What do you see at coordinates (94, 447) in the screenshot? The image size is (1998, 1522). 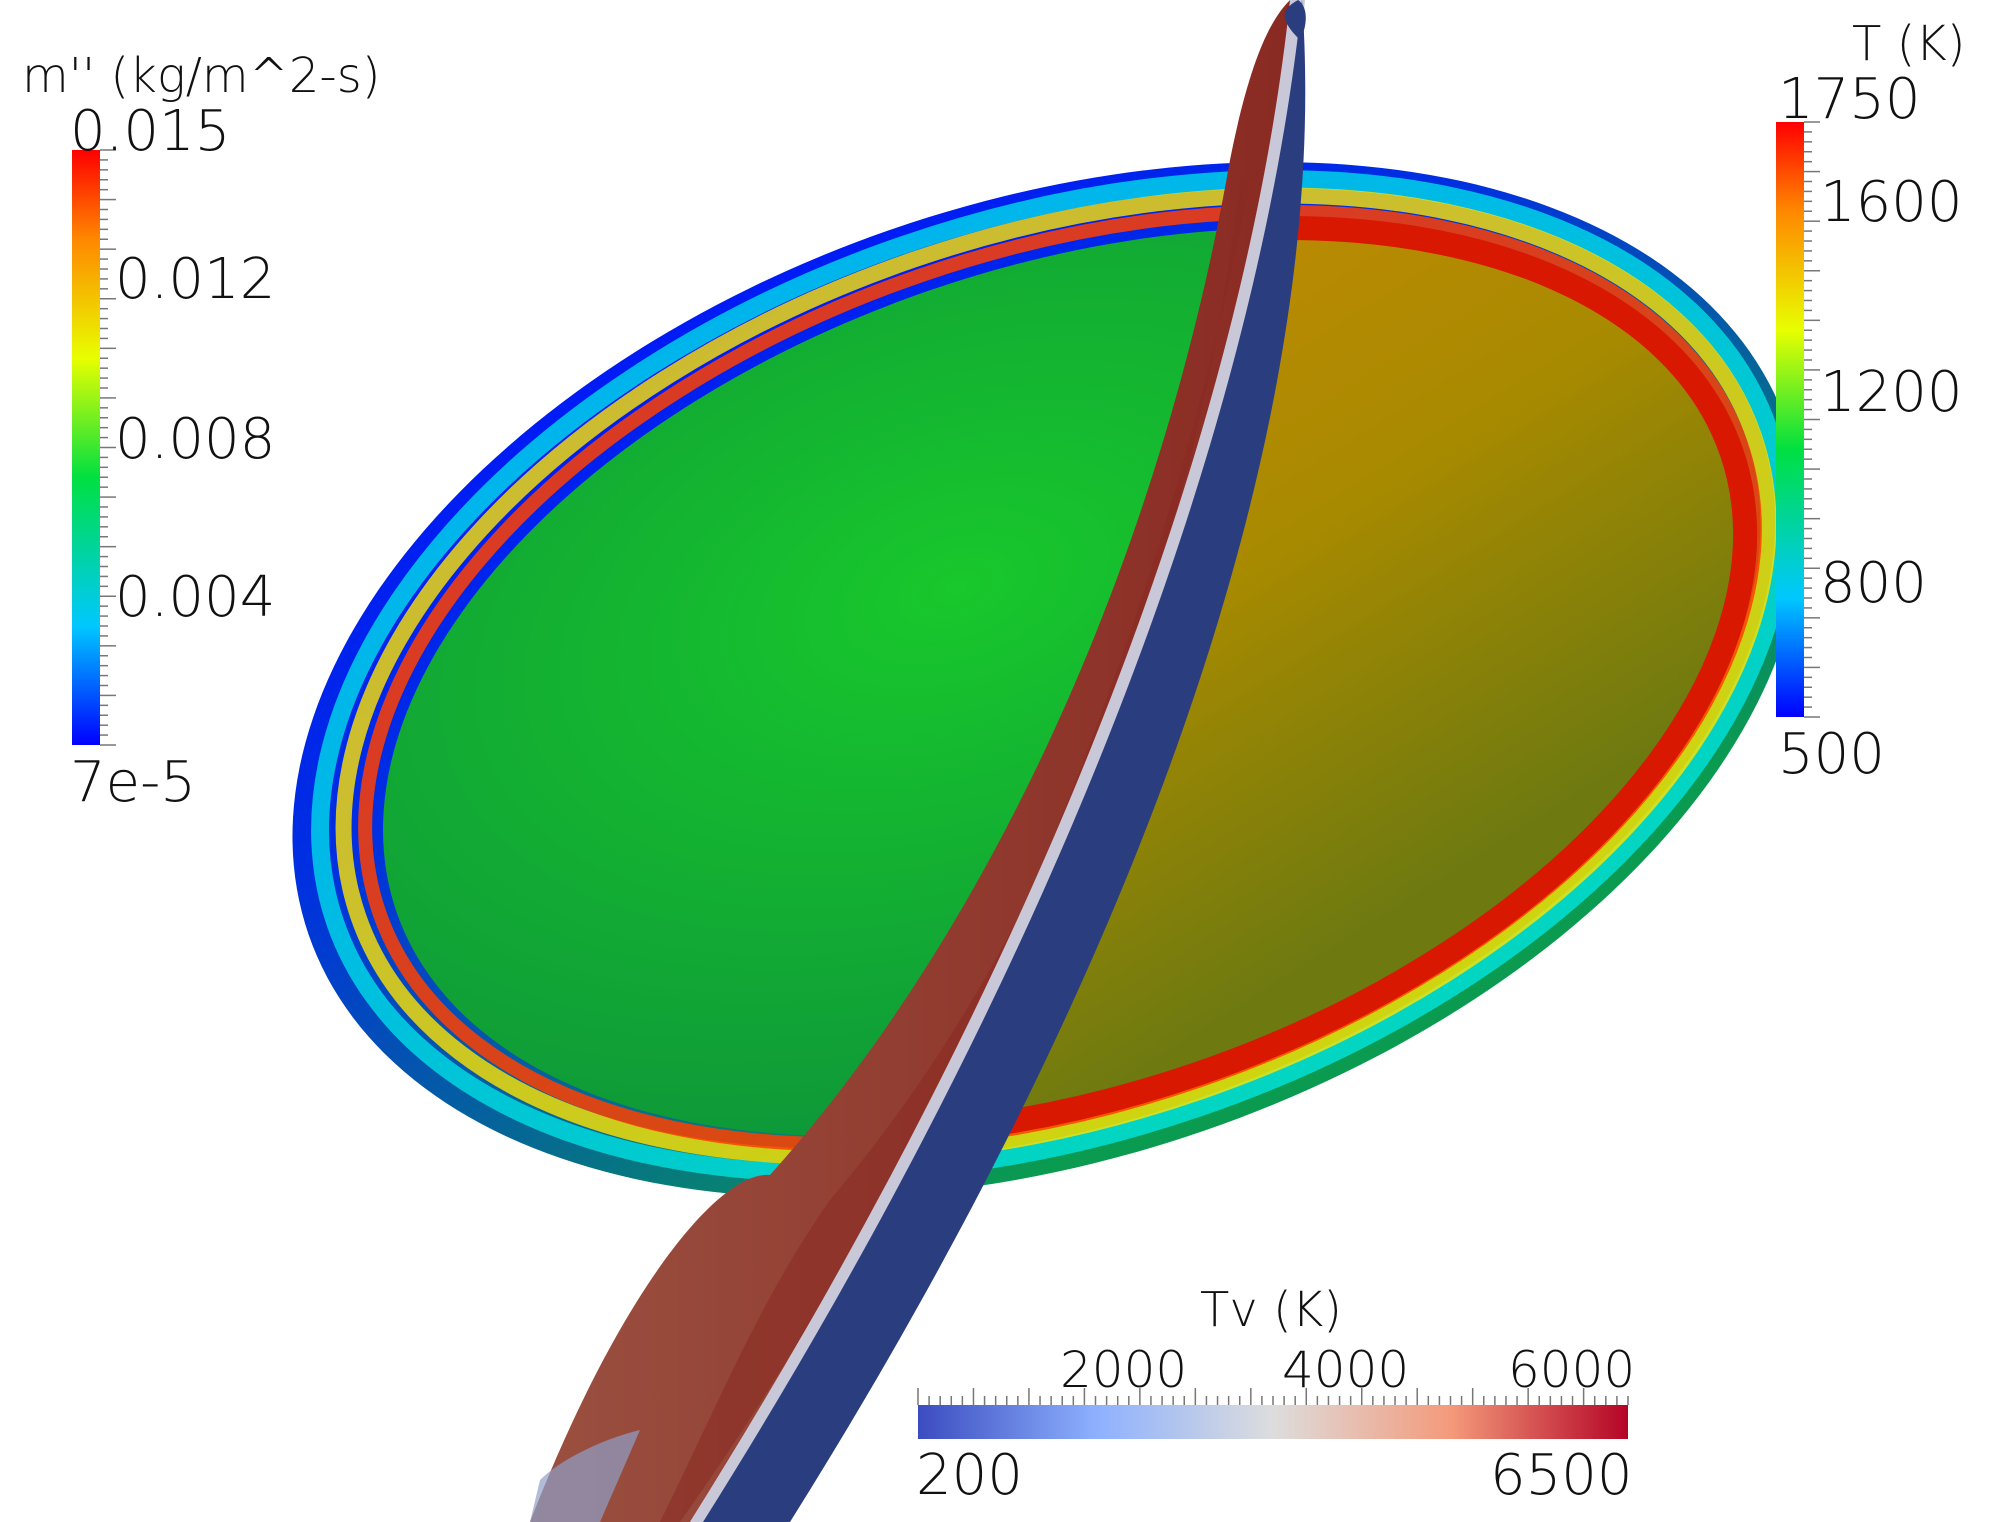 I see `mass-flux-colorbar` at bounding box center [94, 447].